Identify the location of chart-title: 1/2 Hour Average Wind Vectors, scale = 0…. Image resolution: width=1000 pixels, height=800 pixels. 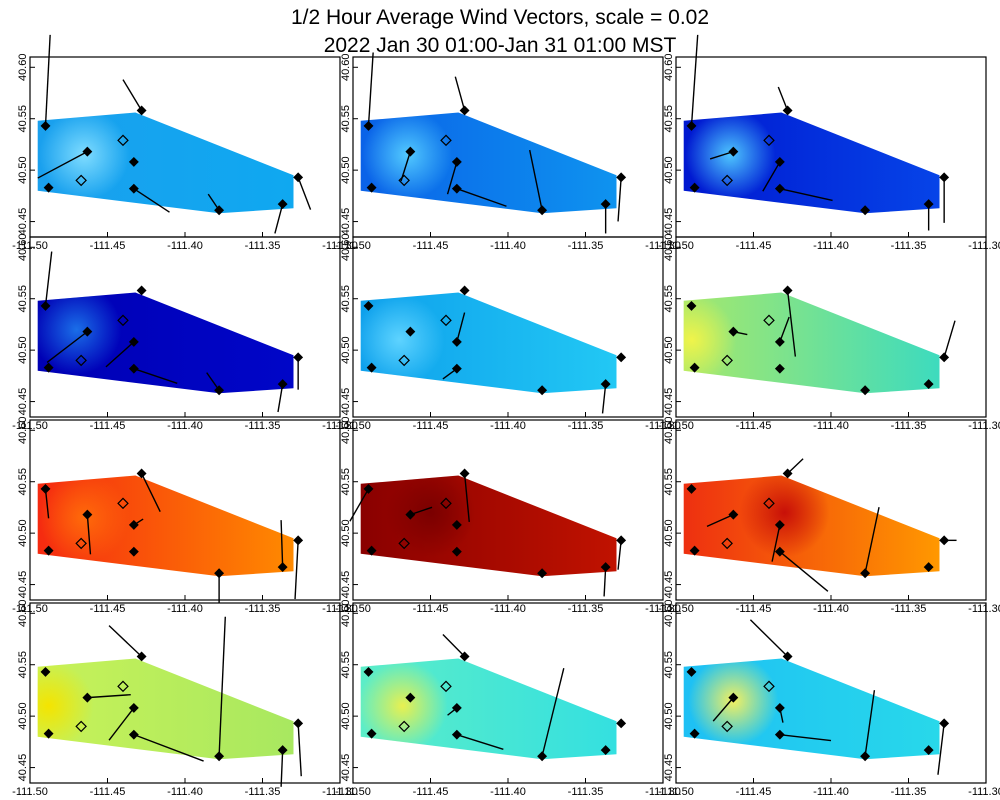
(500, 17).